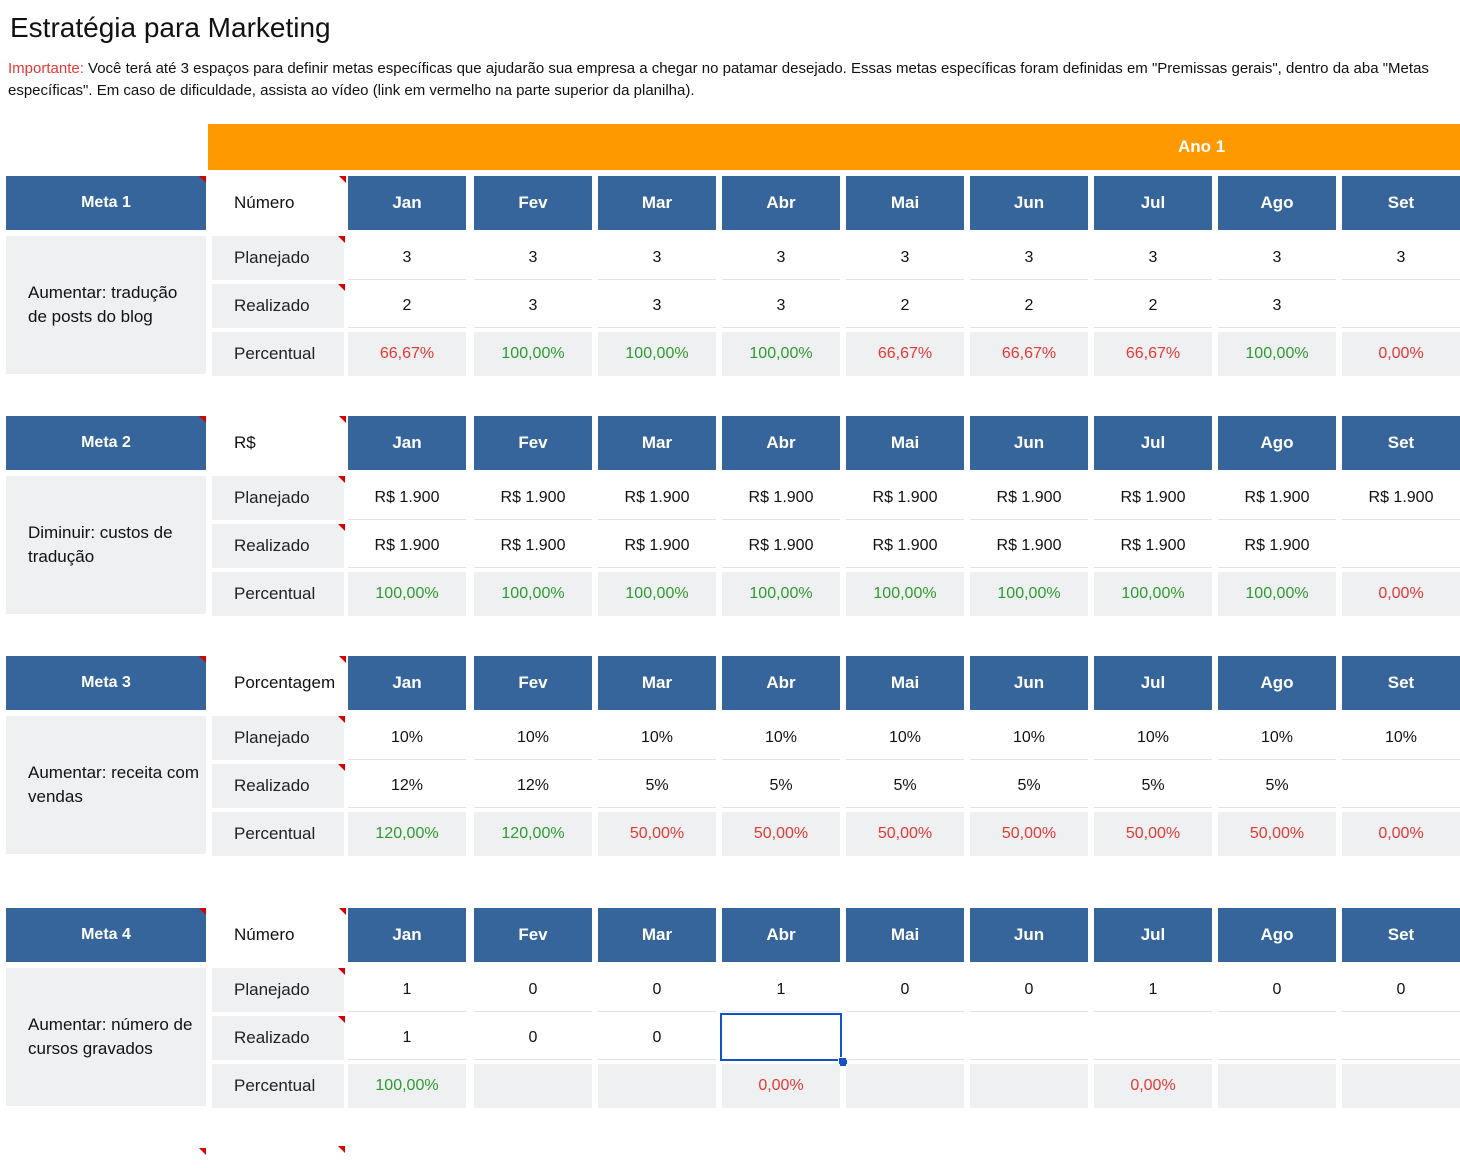 Image resolution: width=1460 pixels, height=1168 pixels. What do you see at coordinates (279, 443) in the screenshot?
I see `goal-unit: R$` at bounding box center [279, 443].